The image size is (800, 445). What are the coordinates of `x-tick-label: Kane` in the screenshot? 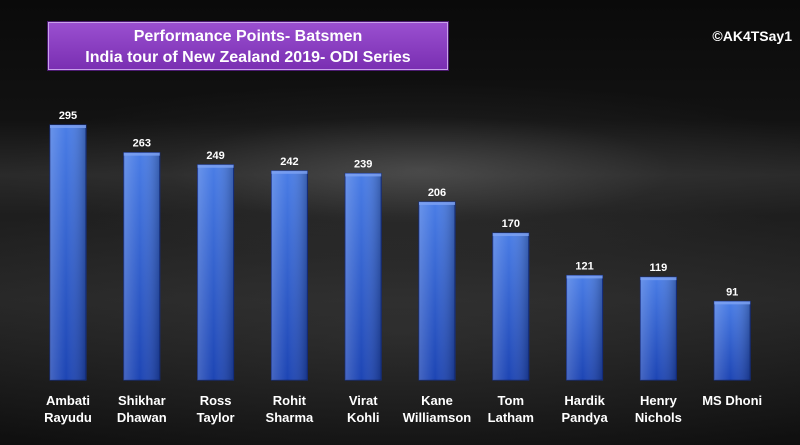 It's located at (437, 400).